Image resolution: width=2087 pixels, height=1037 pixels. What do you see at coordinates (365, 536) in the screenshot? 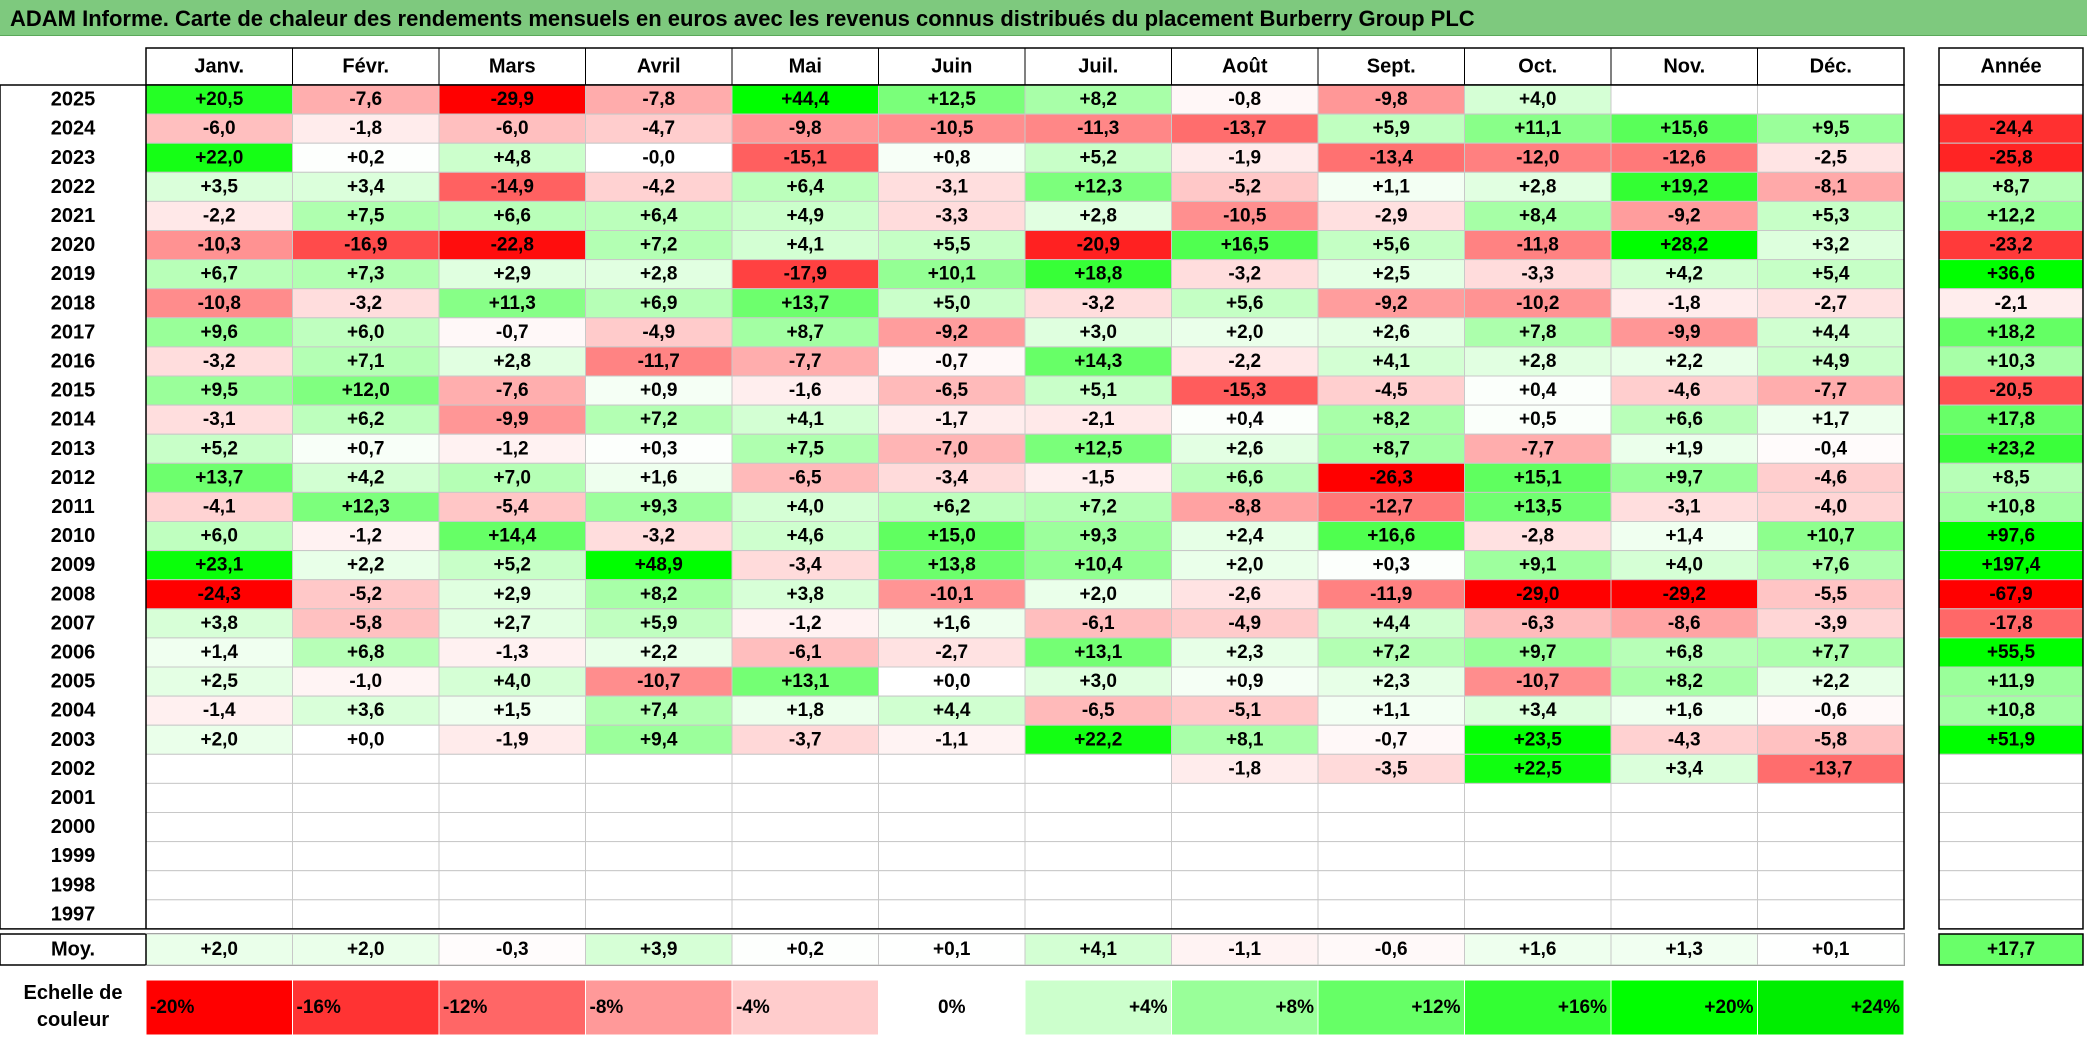
I see `heatmap-cell-value: -1,2` at bounding box center [365, 536].